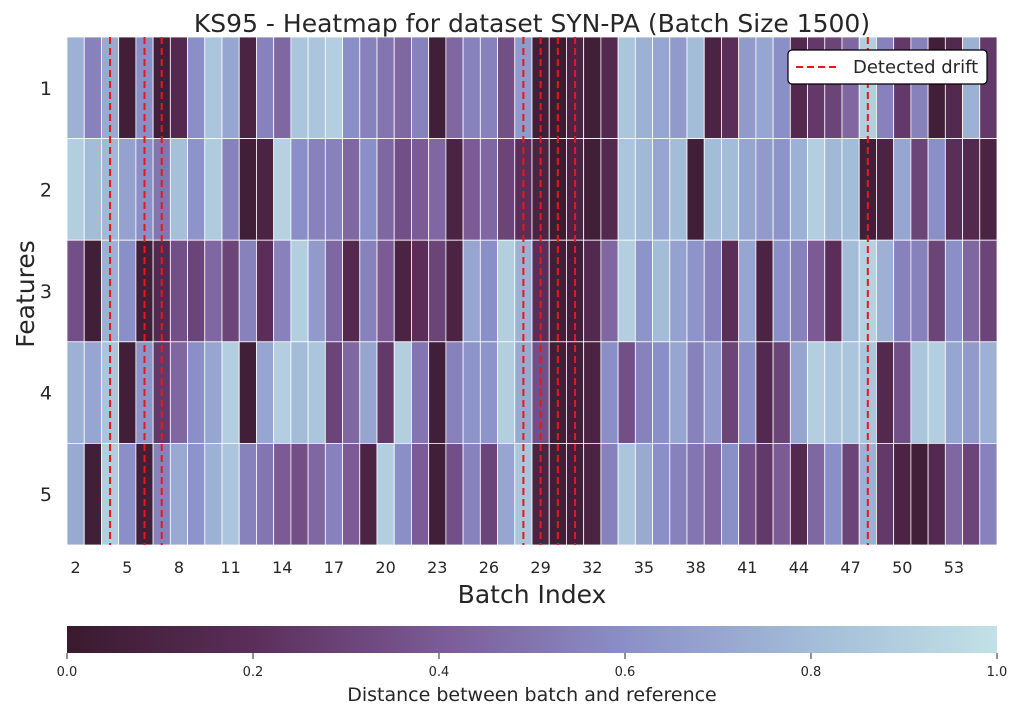 This screenshot has width=1017, height=716. What do you see at coordinates (282, 567) in the screenshot?
I see `x-tick-label: 14` at bounding box center [282, 567].